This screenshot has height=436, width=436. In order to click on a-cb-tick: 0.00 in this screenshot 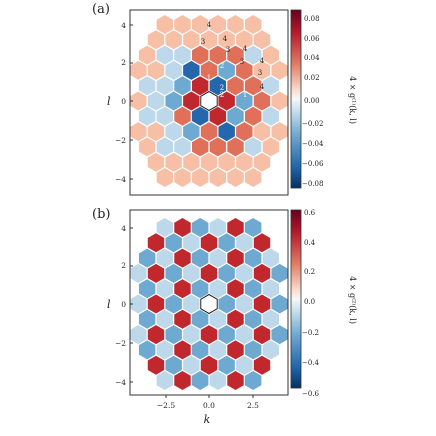, I will do `click(312, 101)`.